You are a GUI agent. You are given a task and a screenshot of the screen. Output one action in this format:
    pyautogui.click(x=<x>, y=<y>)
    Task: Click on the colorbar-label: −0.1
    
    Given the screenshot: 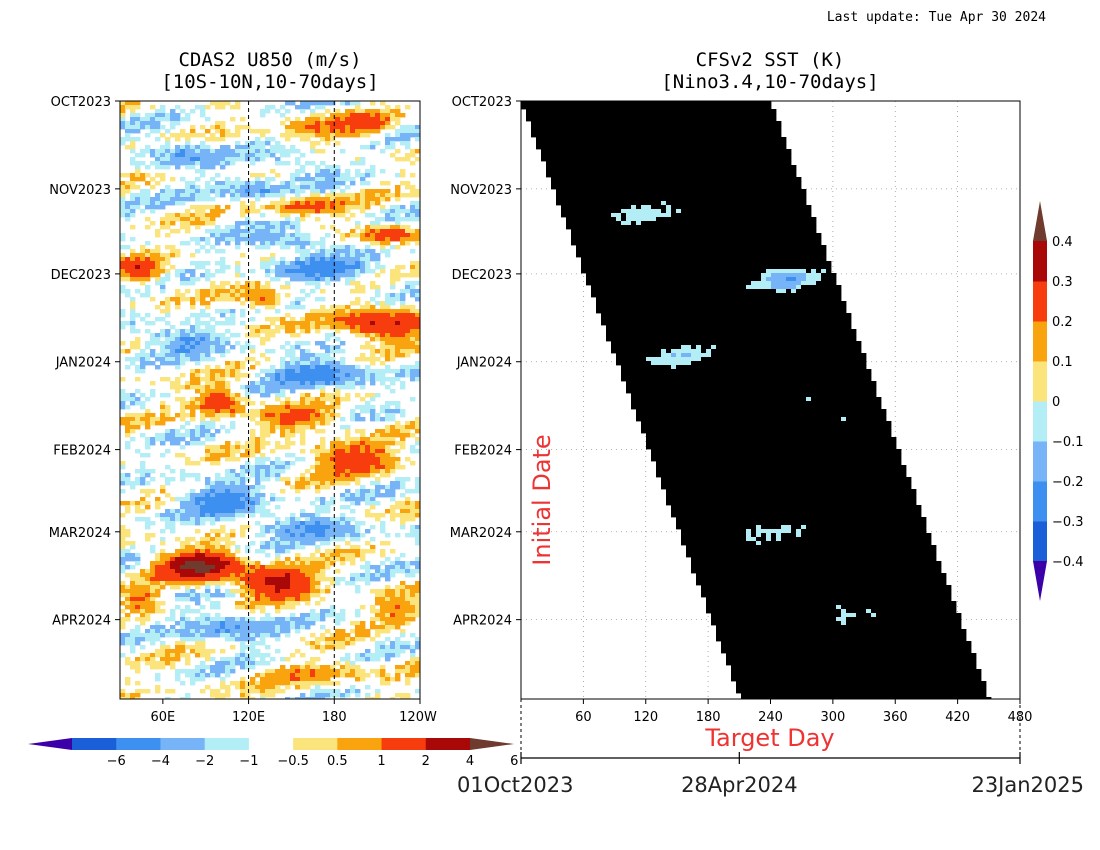 What is the action you would take?
    pyautogui.click(x=1068, y=442)
    